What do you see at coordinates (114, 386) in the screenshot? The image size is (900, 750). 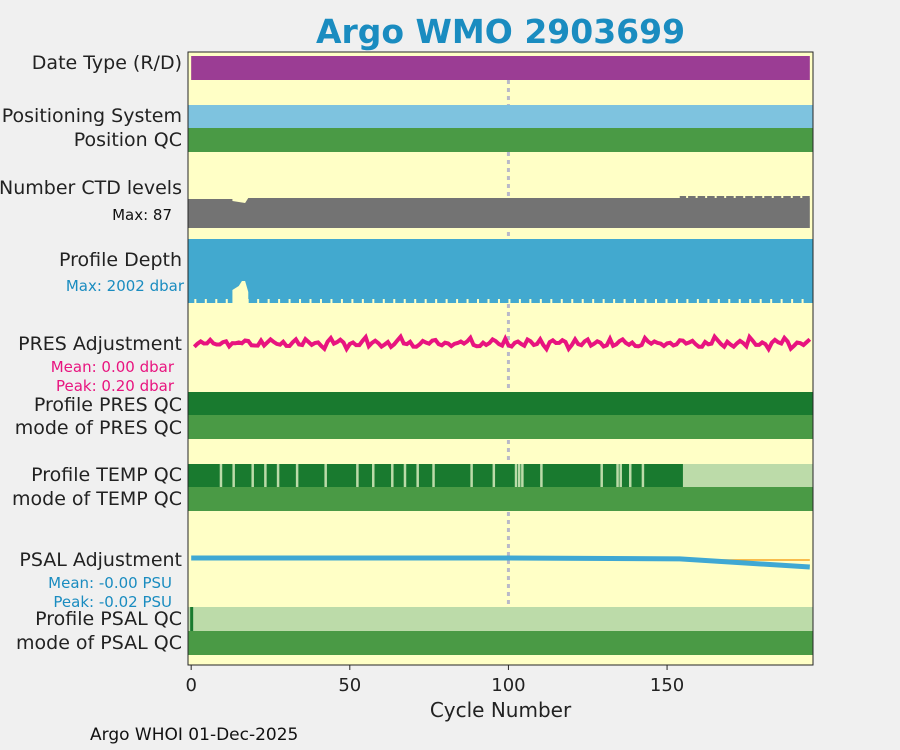 I see `pres-adjustment-peak: Peak: 0.20 dbar` at bounding box center [114, 386].